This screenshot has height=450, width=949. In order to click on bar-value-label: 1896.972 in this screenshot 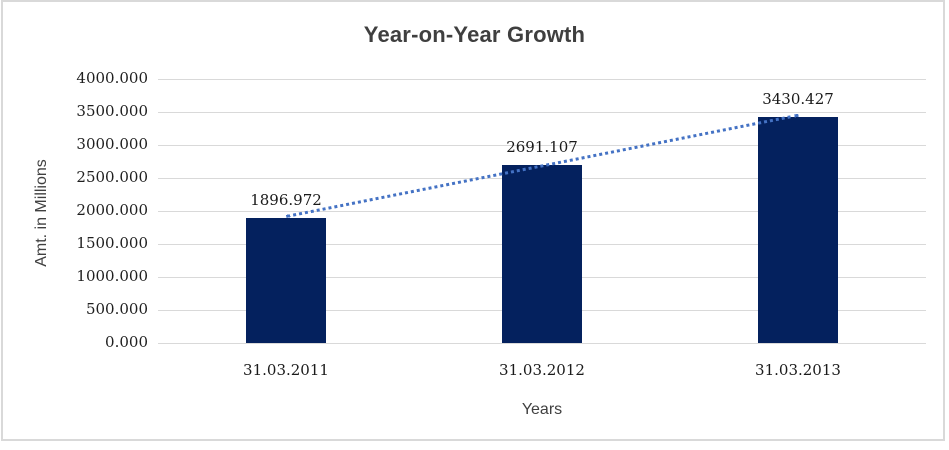, I will do `click(286, 199)`.